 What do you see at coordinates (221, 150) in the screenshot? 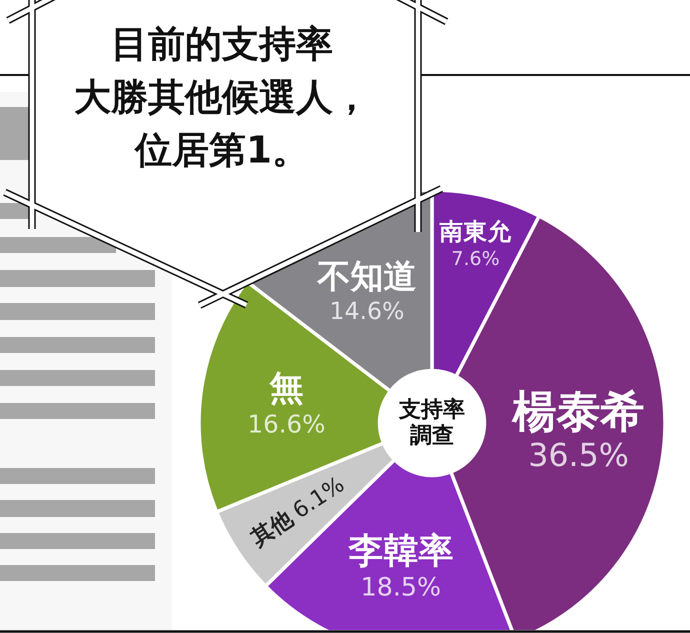
I see `text: 位居第1。` at bounding box center [221, 150].